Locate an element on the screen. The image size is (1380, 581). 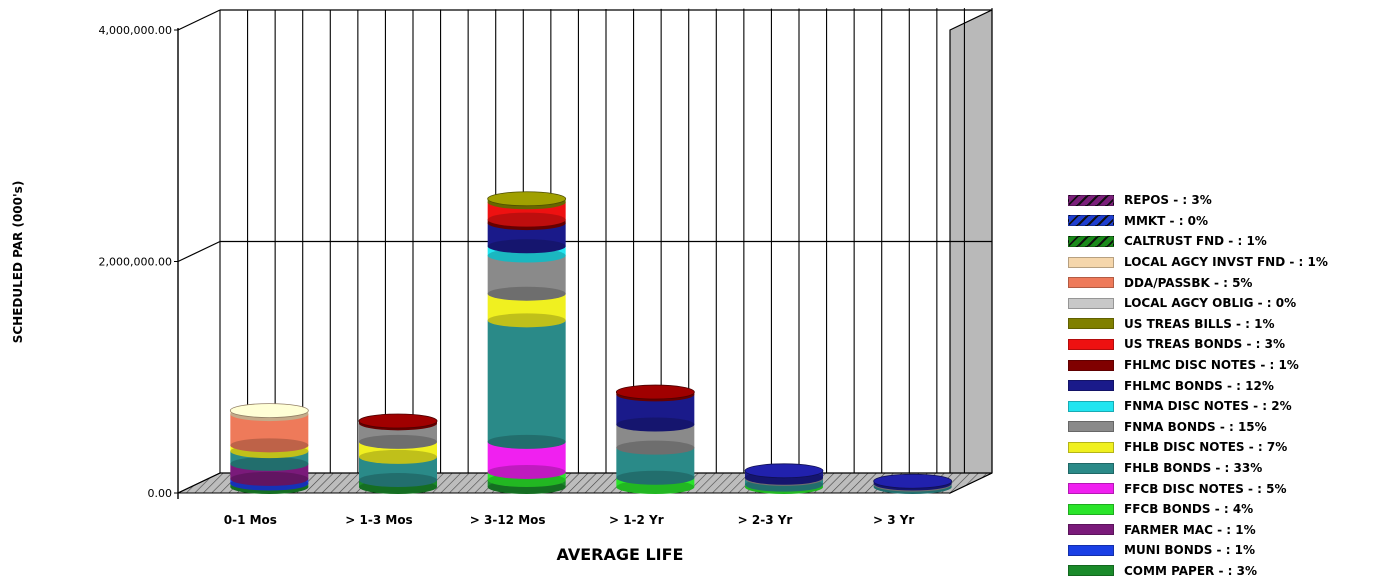
legend-item: LOCAL AGCY OBLIG - : 0% is located at coordinates (1198, 303).